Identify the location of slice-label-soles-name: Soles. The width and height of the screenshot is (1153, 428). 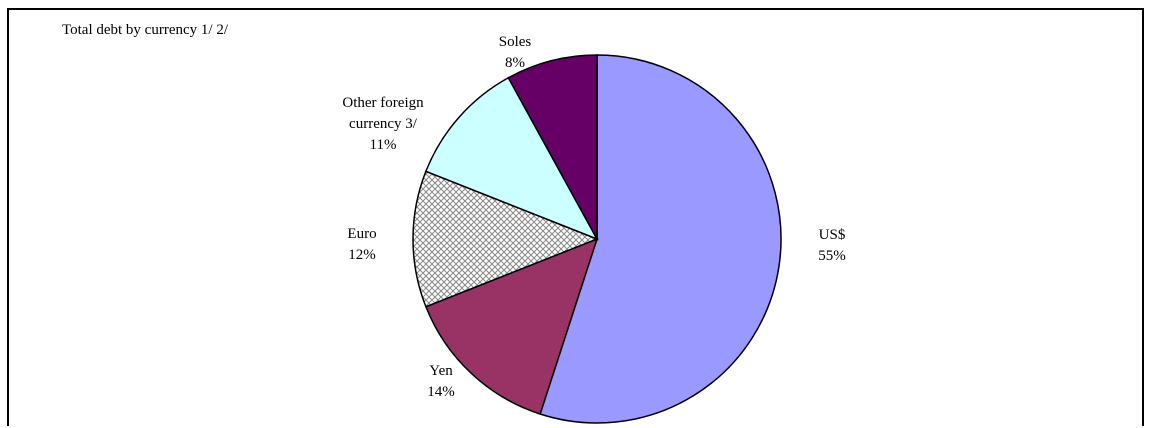
(515, 42).